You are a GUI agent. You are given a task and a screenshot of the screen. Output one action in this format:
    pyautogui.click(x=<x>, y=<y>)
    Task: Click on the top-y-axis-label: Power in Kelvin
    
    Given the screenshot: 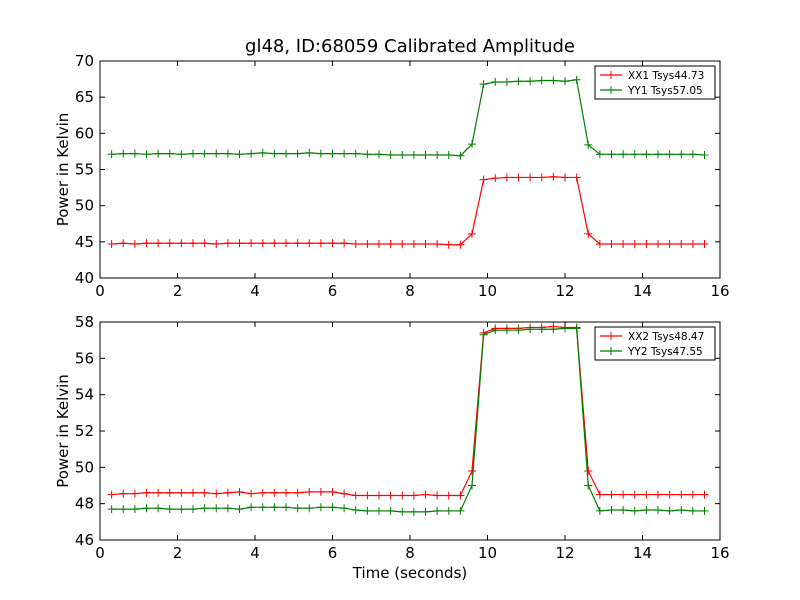 What is the action you would take?
    pyautogui.click(x=63, y=170)
    